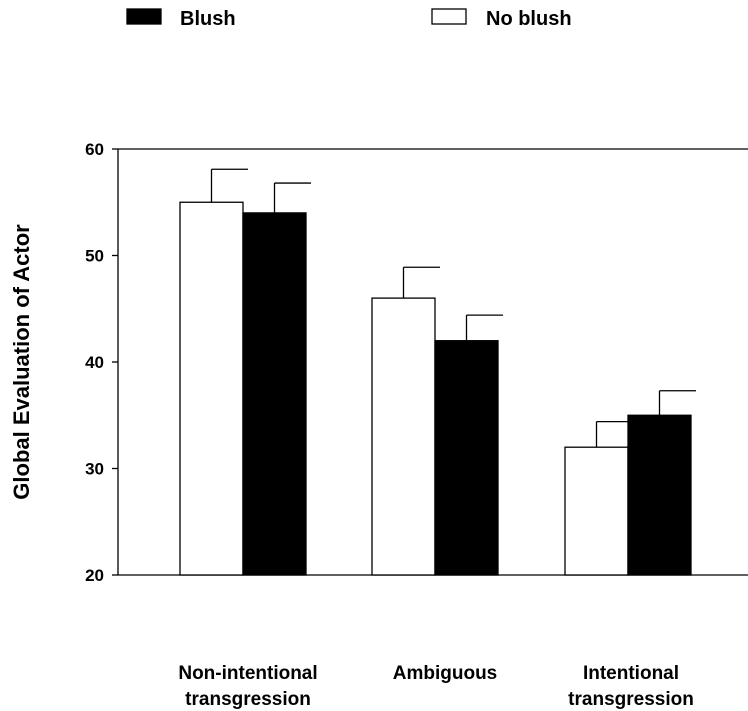  I want to click on legend-label-no-blush: No blush, so click(529, 19).